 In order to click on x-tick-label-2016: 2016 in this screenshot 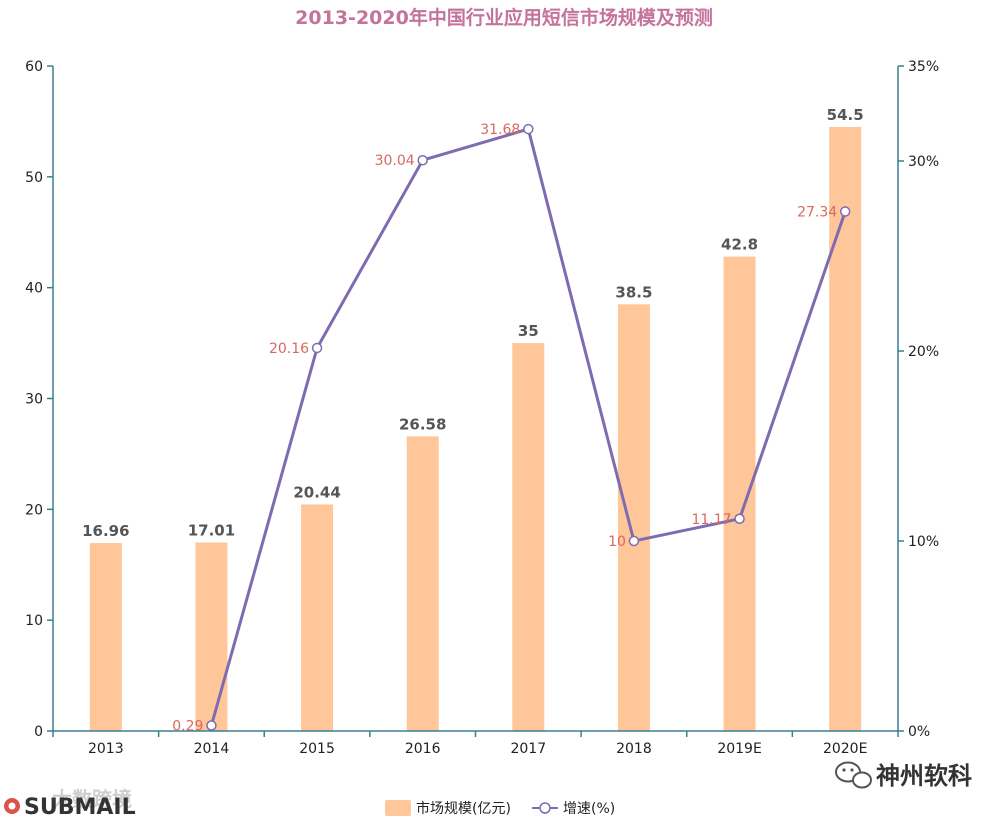, I will do `click(423, 749)`.